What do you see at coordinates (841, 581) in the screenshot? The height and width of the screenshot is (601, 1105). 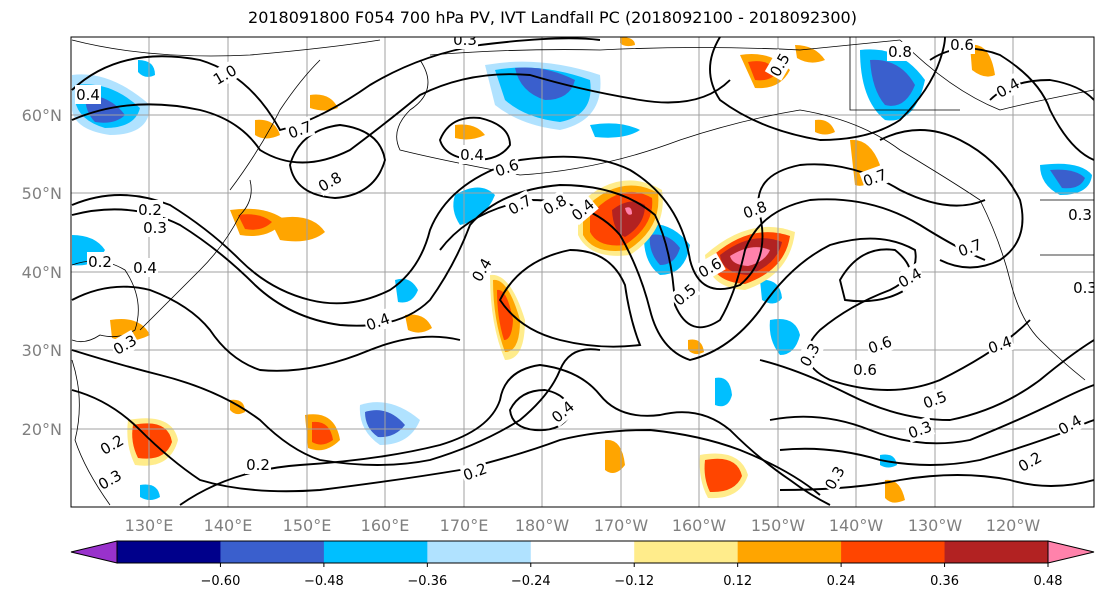 I see `colorbar-tick-label: 0.24` at bounding box center [841, 581].